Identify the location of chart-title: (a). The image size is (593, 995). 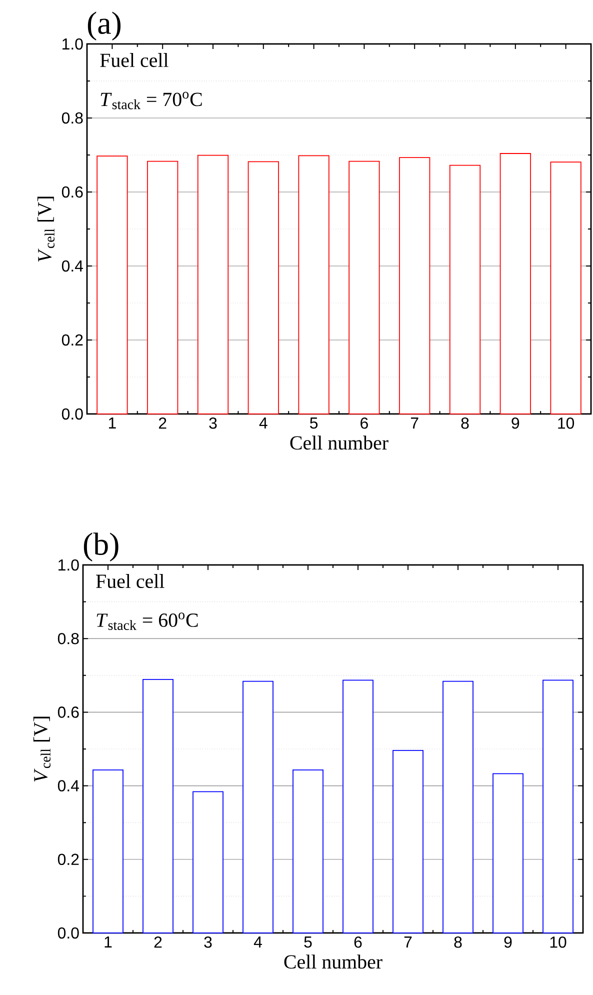
(104, 26).